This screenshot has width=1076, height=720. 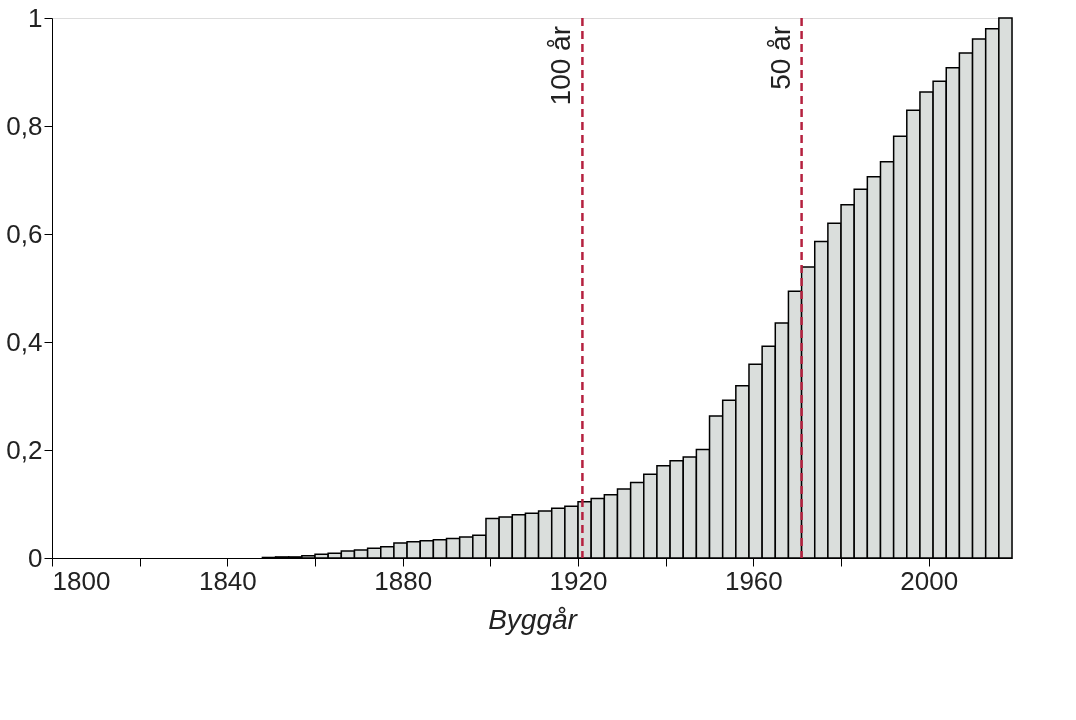 What do you see at coordinates (780, 58) in the screenshot?
I see `ref-line-label: 50 år` at bounding box center [780, 58].